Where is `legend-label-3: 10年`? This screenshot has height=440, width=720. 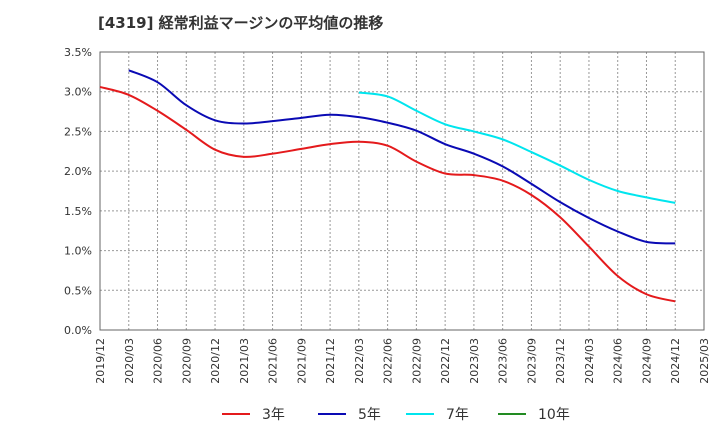
legend-label-3: 10年 is located at coordinates (554, 415).